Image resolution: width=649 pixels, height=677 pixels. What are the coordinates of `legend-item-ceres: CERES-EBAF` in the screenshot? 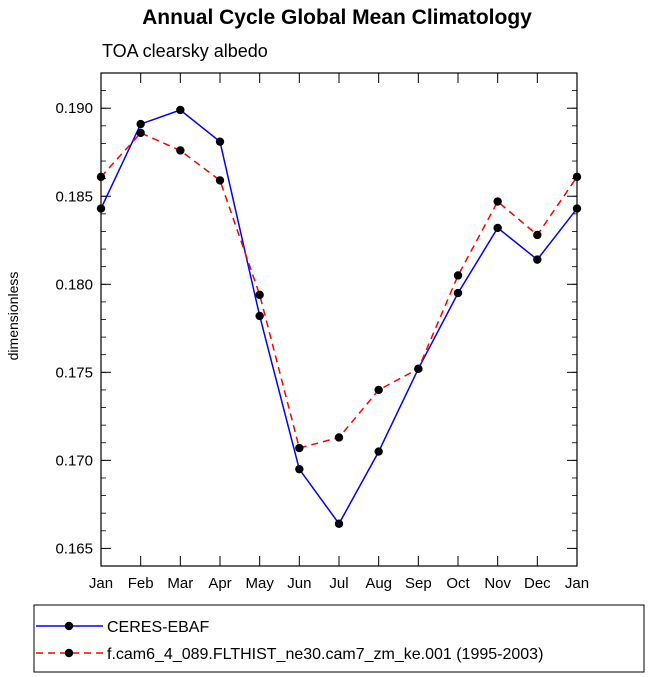 It's located at (122, 627).